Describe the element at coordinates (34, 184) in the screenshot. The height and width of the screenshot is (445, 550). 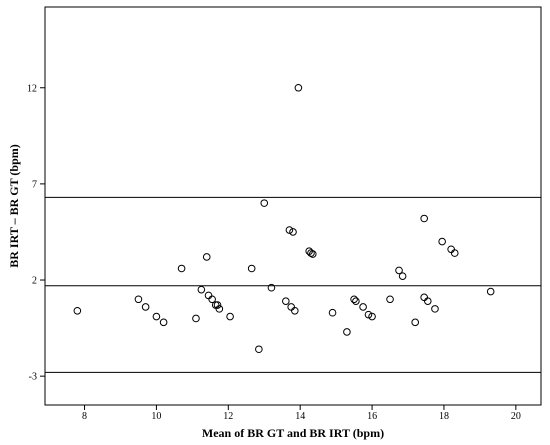
I see `y-tick-label: 7` at that location.